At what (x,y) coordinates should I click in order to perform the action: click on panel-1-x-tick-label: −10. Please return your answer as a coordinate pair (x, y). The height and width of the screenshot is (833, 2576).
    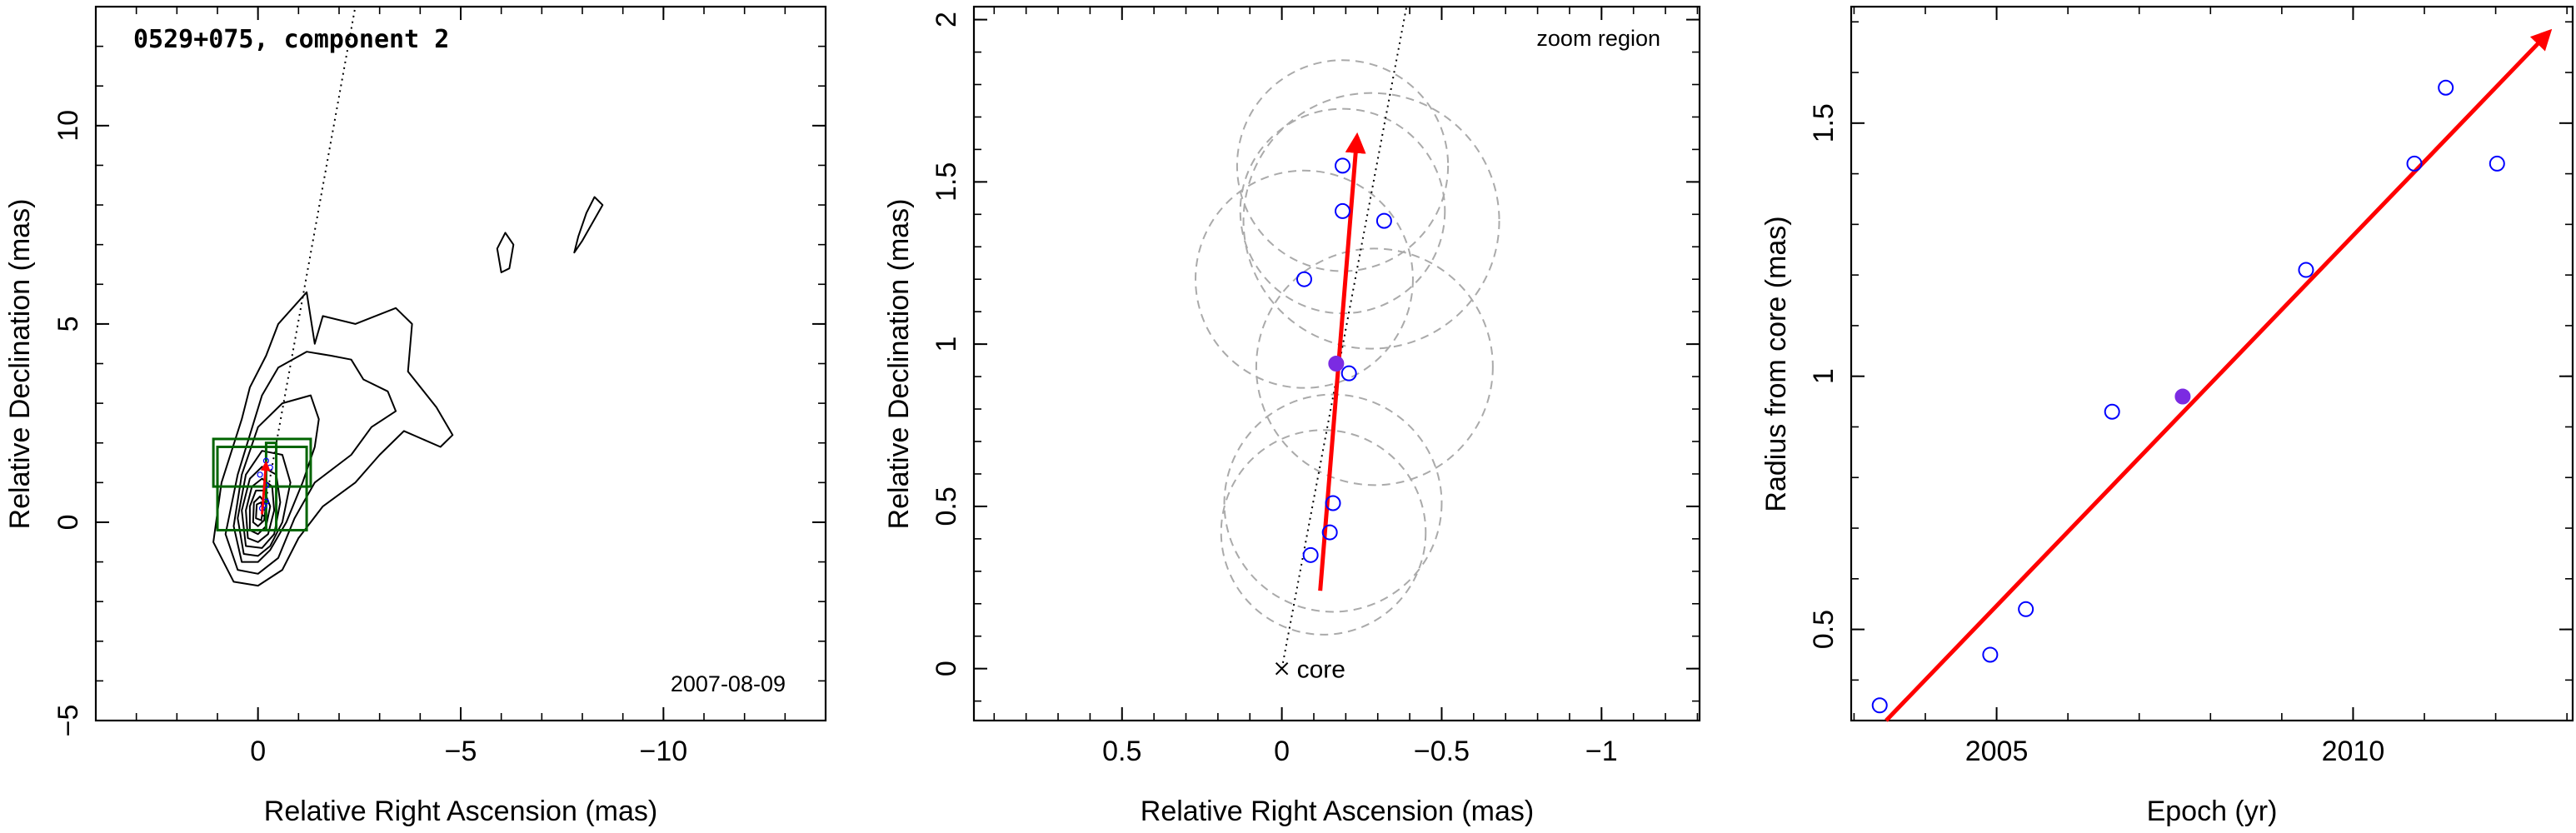
    Looking at the image, I should click on (663, 751).